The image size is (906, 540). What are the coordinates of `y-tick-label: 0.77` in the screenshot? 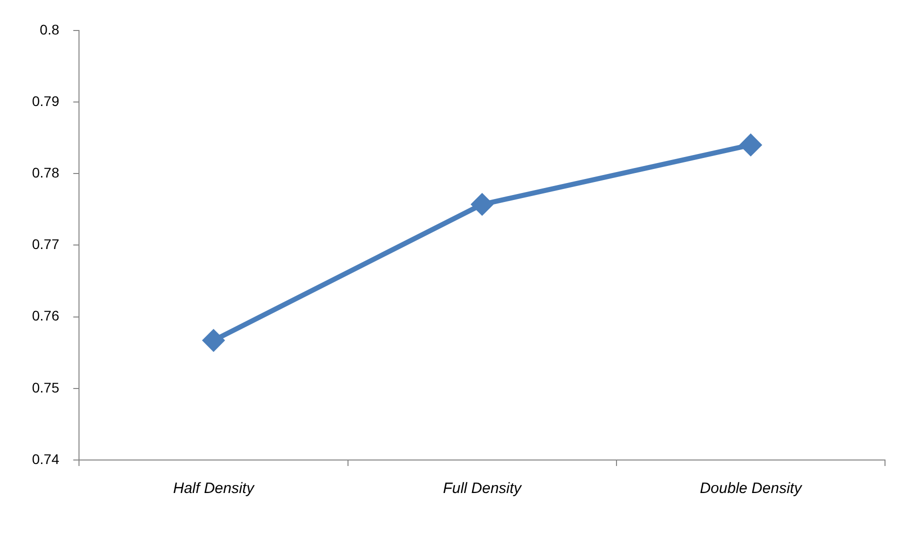 It's located at (46, 244).